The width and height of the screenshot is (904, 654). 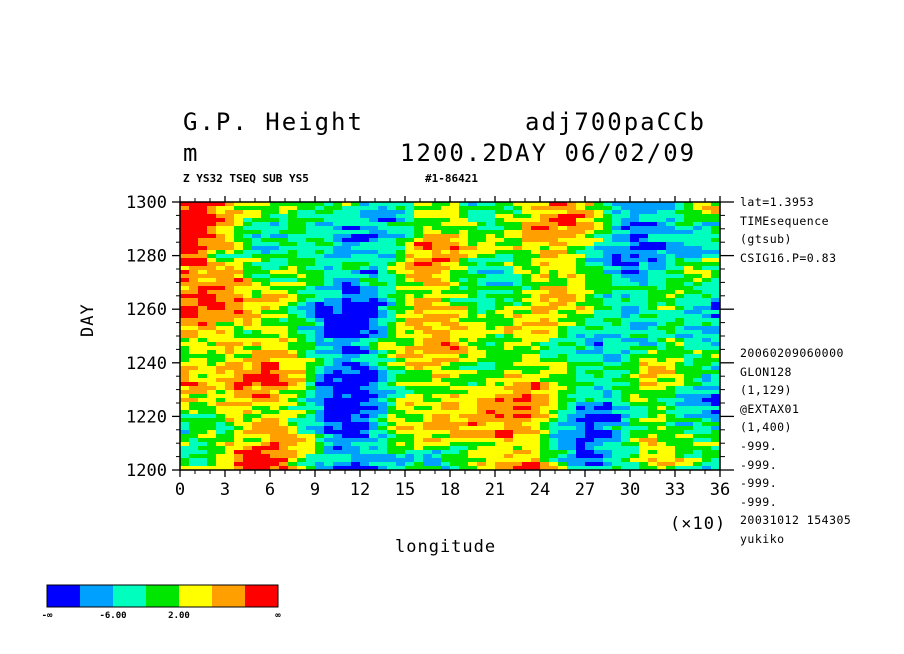 I want to click on y-tick-label: 1300, so click(x=146, y=203).